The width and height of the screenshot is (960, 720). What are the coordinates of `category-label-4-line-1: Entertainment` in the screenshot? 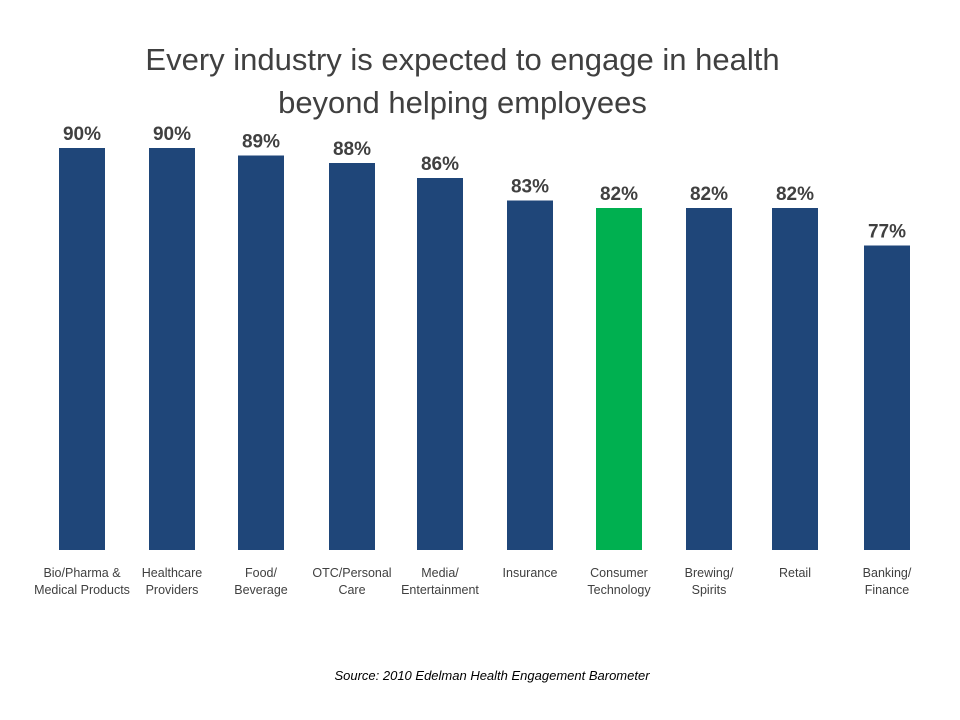 It's located at (440, 590).